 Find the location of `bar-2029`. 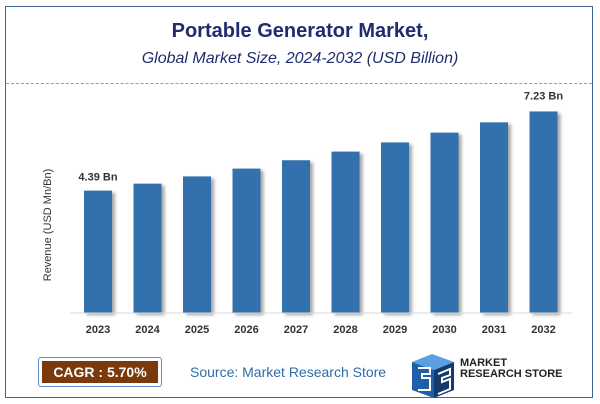

bar-2029 is located at coordinates (395, 227).